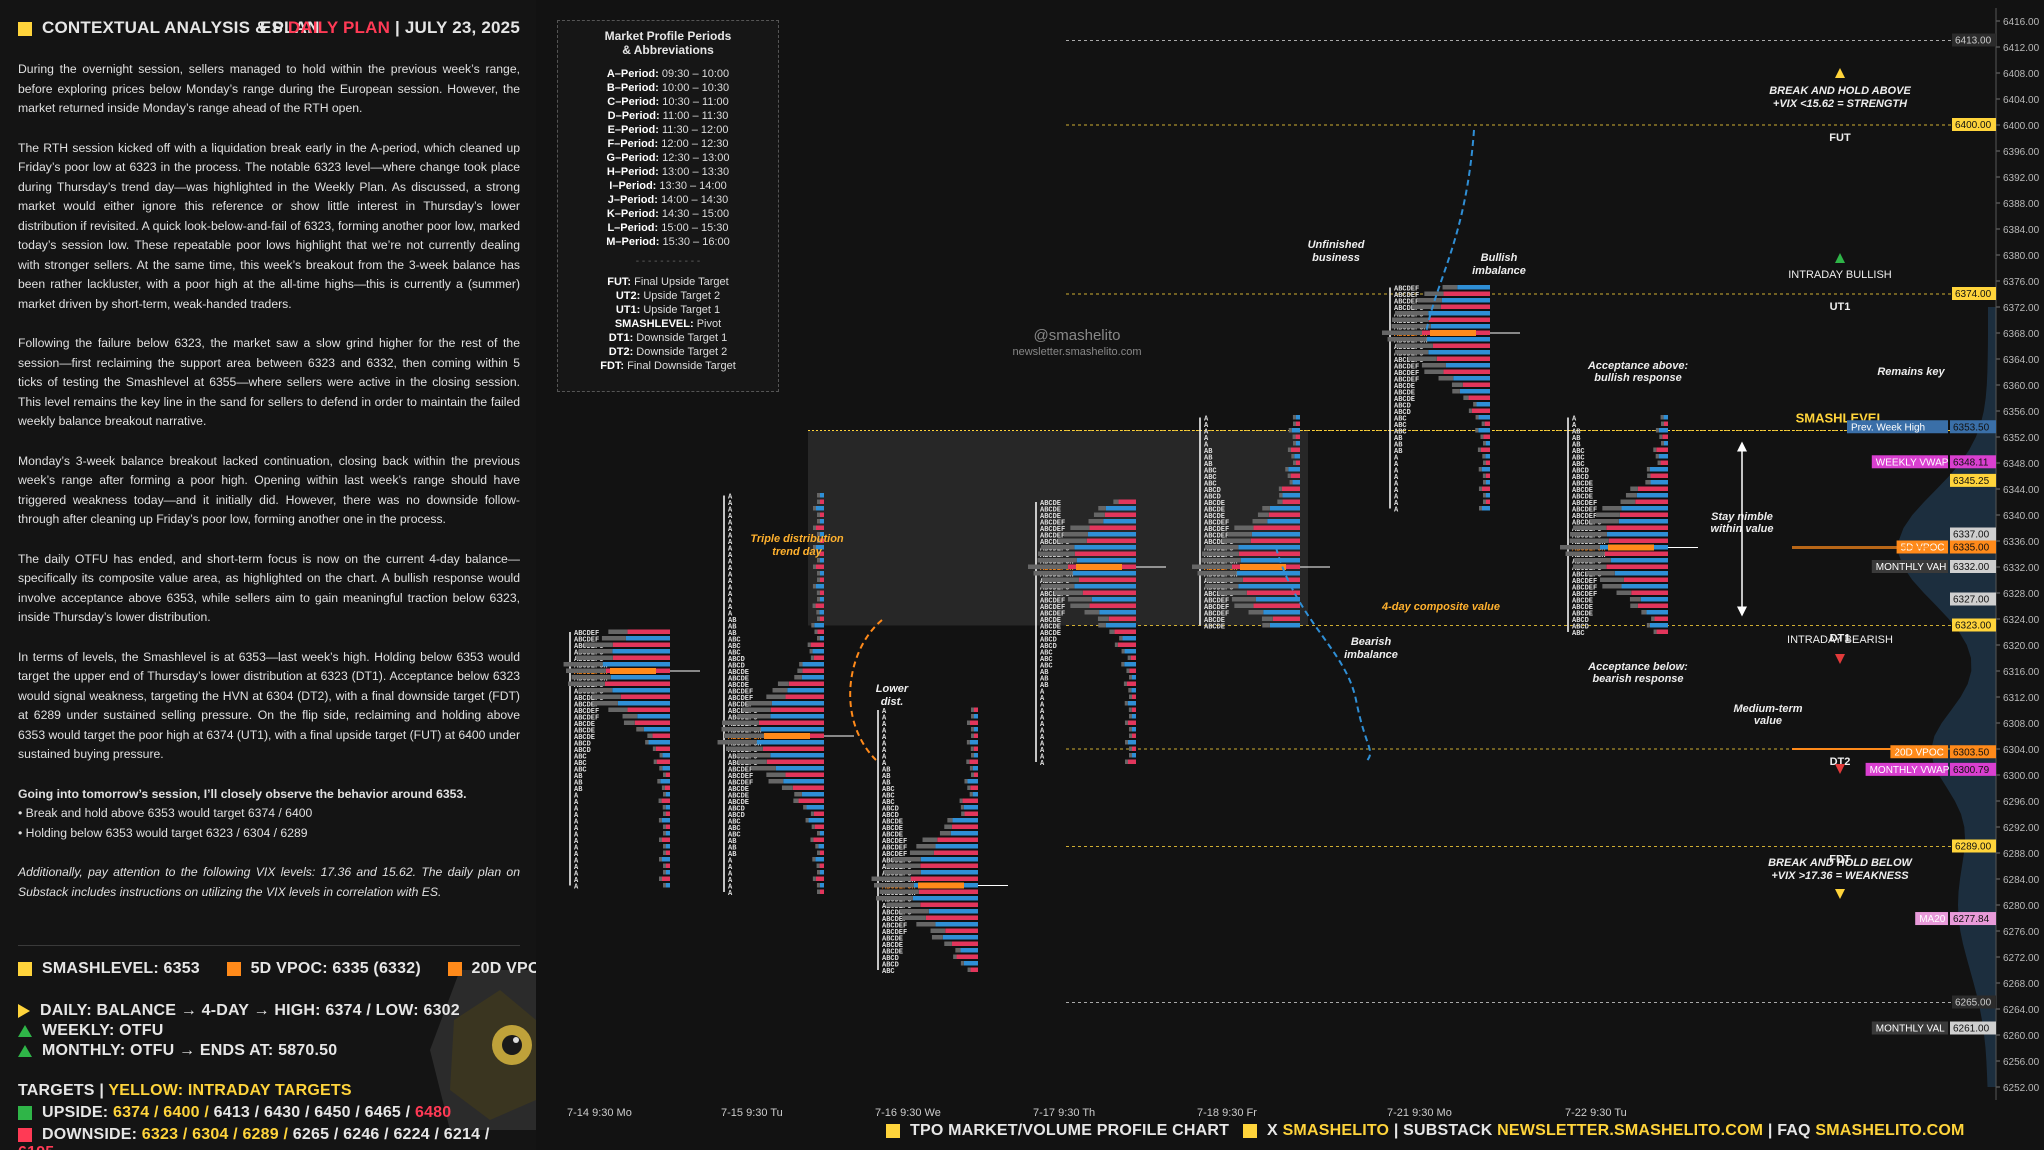  I want to click on abbreviation-meaning: Upside Target 1, so click(682, 310).